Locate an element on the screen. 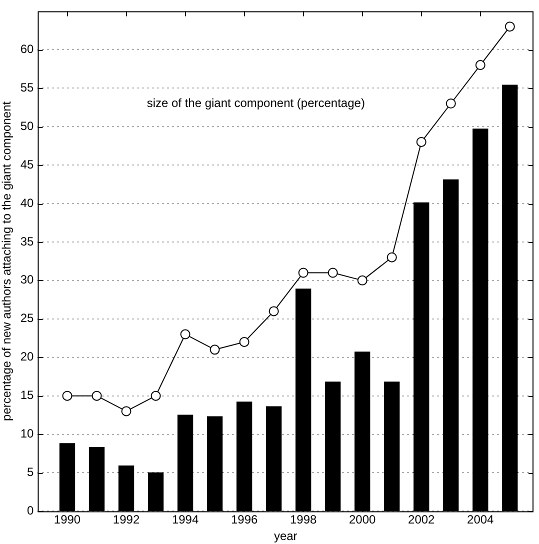  y-tick-label: 50 is located at coordinates (27, 125).